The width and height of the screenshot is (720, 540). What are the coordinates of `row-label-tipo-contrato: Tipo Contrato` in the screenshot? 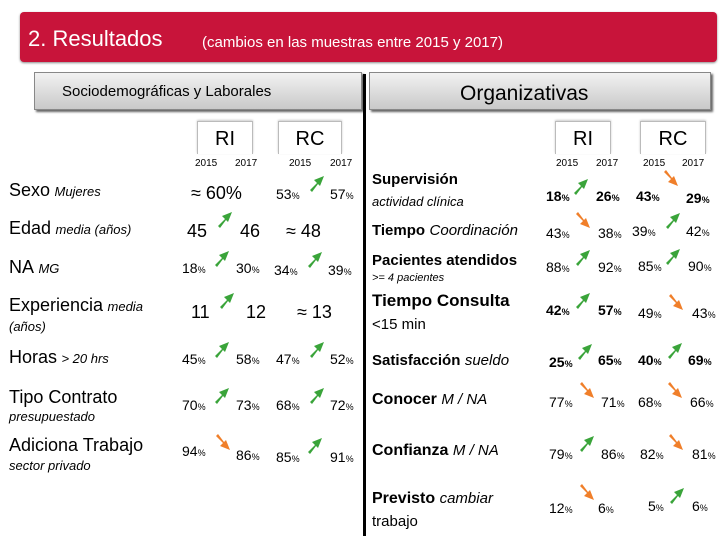 It's located at (63, 397).